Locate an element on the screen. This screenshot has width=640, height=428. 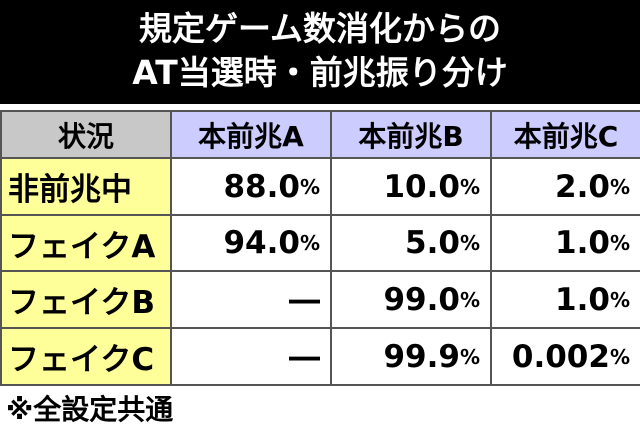
table-cell: フェイクB is located at coordinates (86, 299).